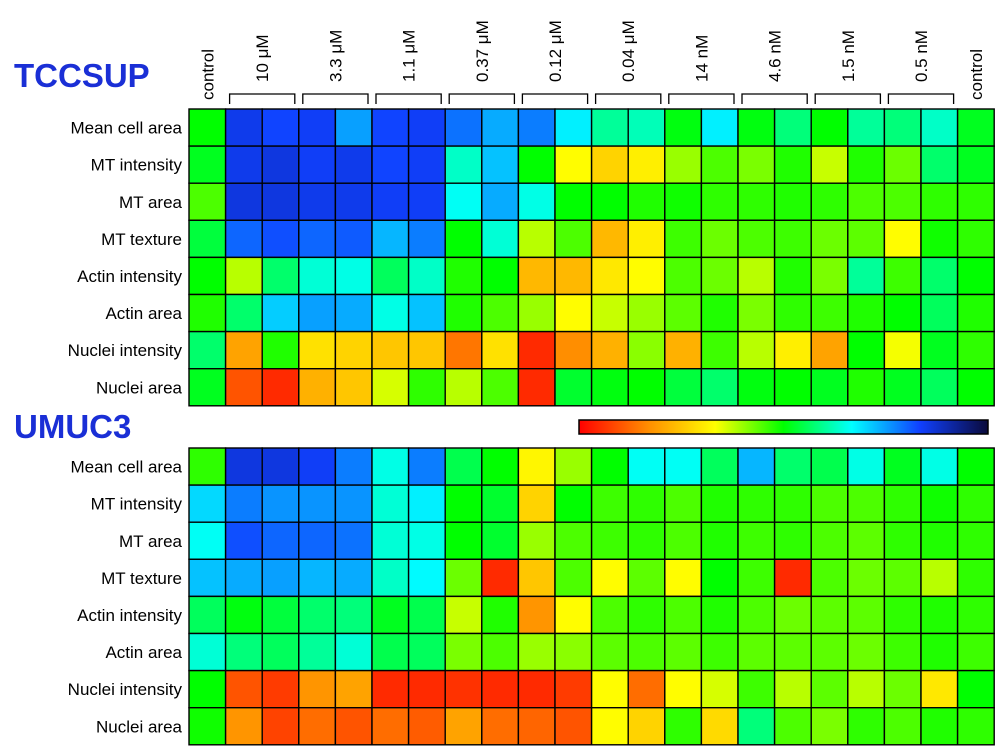  What do you see at coordinates (628, 51) in the screenshot?
I see `column-label-6: 0.04 μM` at bounding box center [628, 51].